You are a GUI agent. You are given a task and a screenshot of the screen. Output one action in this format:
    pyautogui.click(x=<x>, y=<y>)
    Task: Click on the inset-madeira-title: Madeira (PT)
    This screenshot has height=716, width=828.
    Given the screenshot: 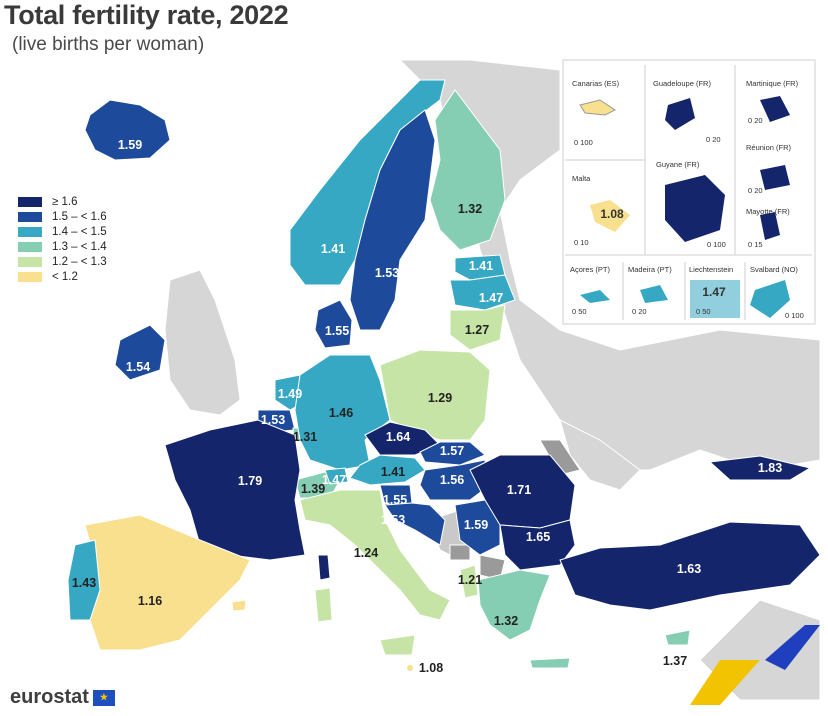 What is the action you would take?
    pyautogui.click(x=650, y=269)
    